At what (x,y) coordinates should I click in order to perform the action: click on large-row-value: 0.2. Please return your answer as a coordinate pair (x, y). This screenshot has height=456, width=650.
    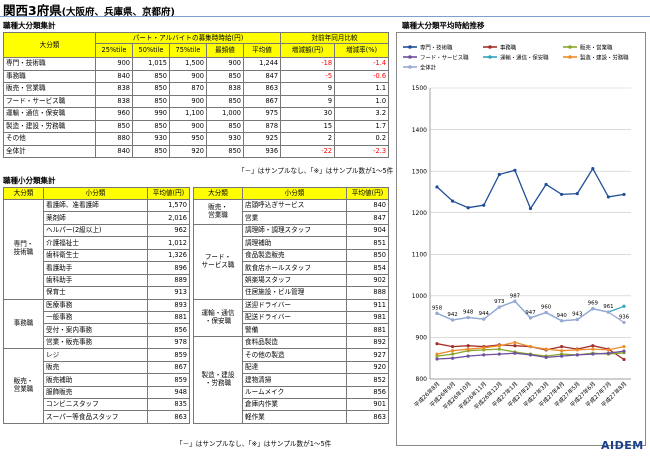
    Looking at the image, I should click on (362, 139).